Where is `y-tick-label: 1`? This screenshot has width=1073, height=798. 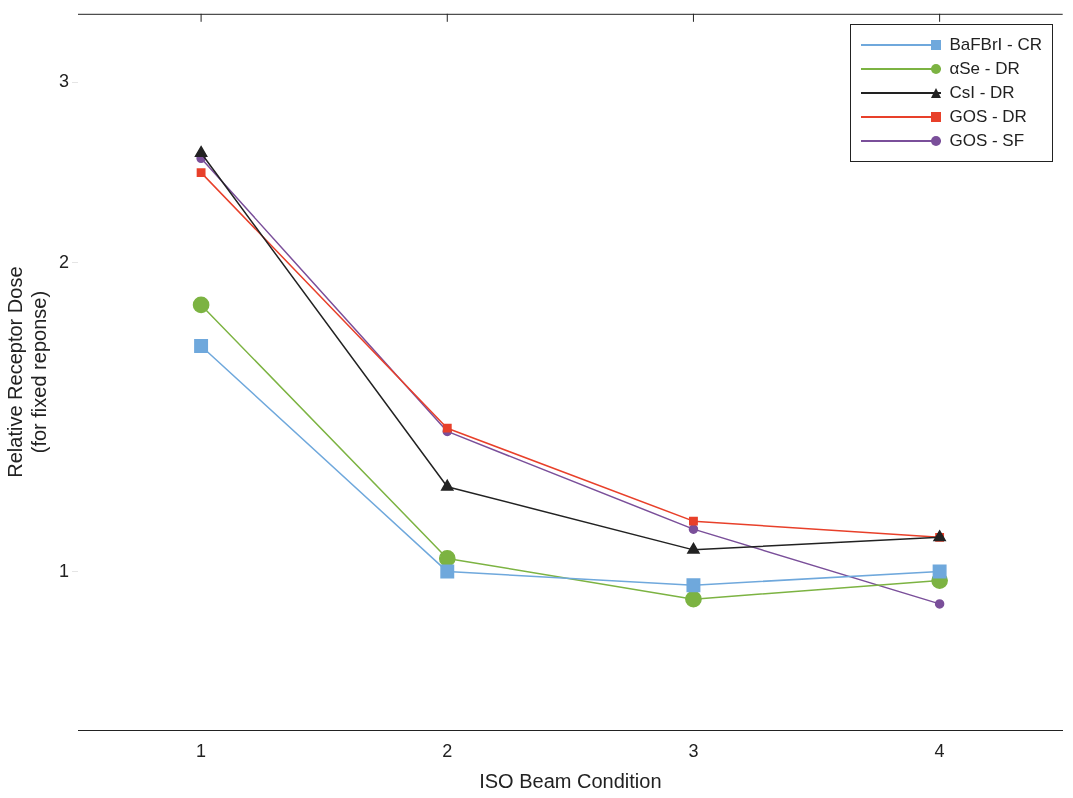 y-tick-label: 1 is located at coordinates (64, 570).